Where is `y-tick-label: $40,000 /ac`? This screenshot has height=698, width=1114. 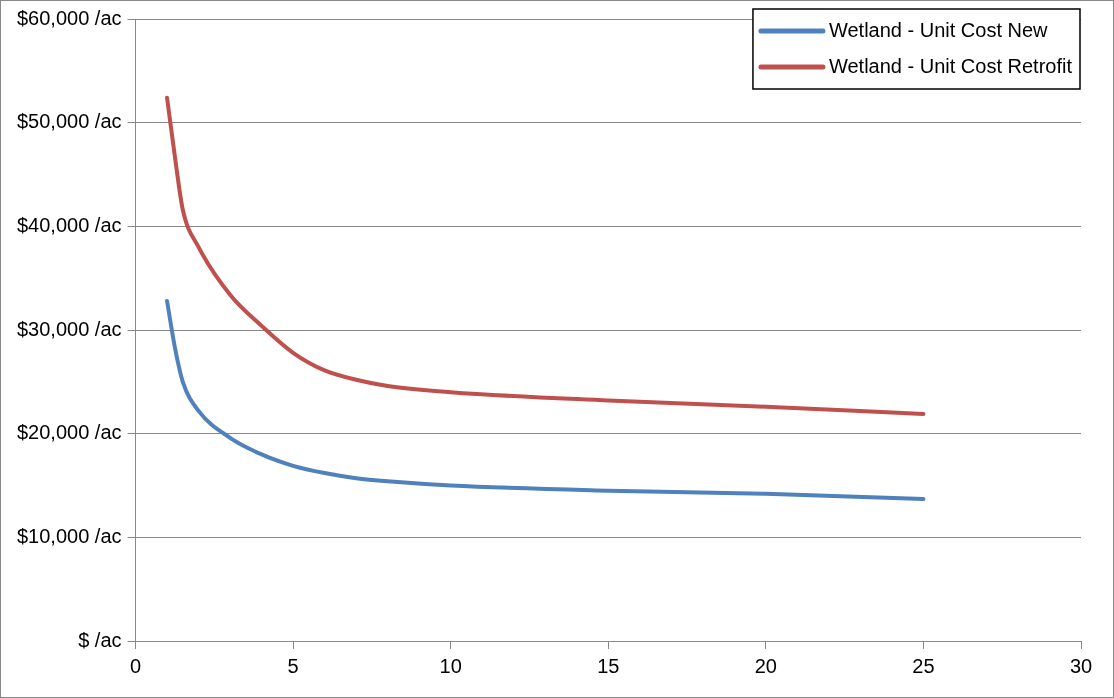
y-tick-label: $40,000 /ac is located at coordinates (69, 224).